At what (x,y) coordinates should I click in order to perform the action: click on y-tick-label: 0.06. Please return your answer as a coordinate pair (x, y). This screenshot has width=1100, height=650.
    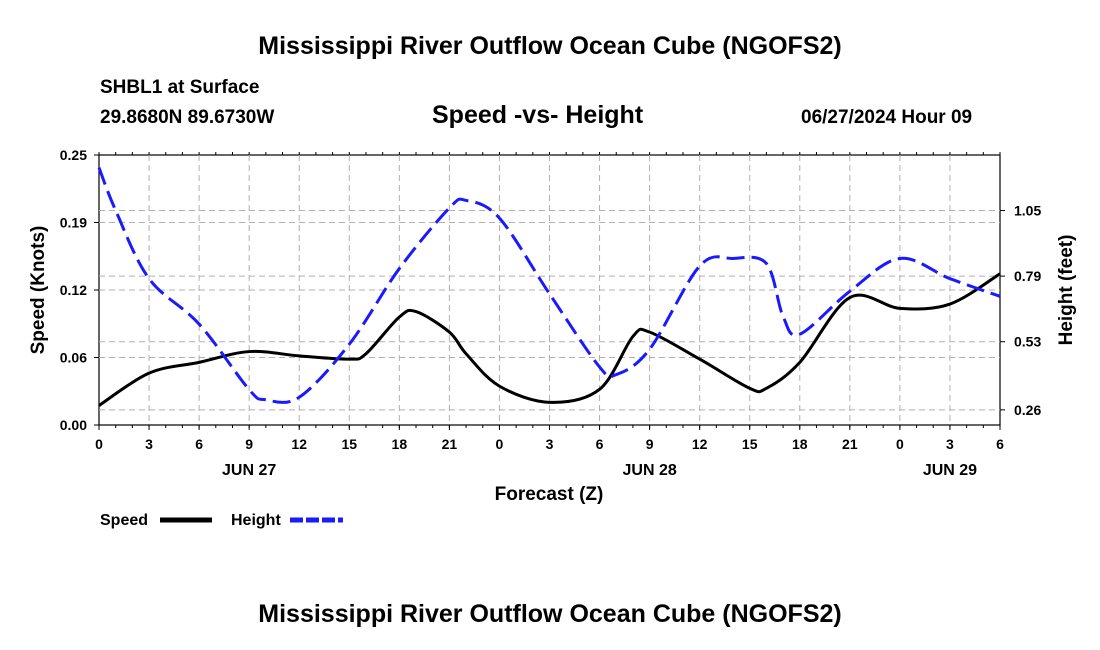
    Looking at the image, I should click on (73, 358).